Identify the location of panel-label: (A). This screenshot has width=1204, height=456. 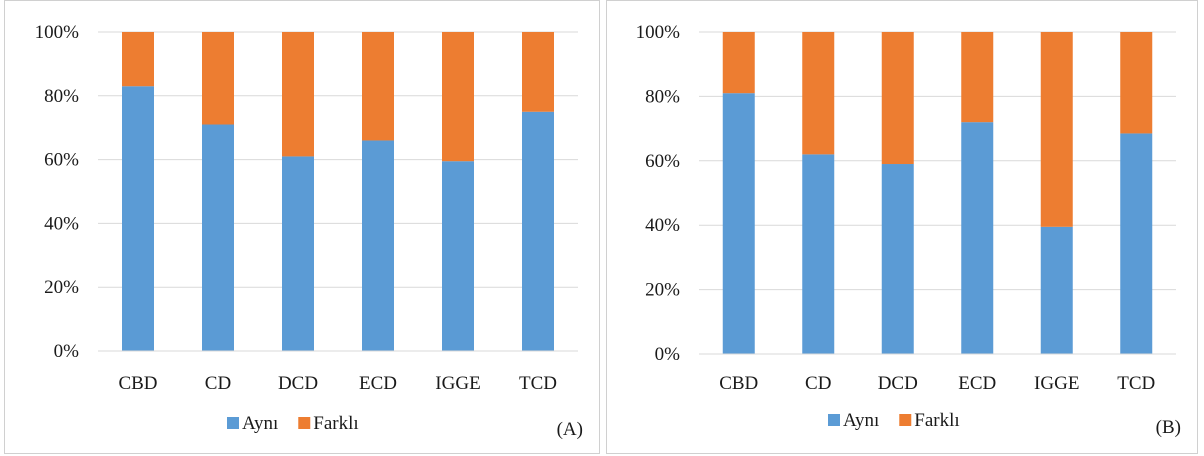
(570, 429).